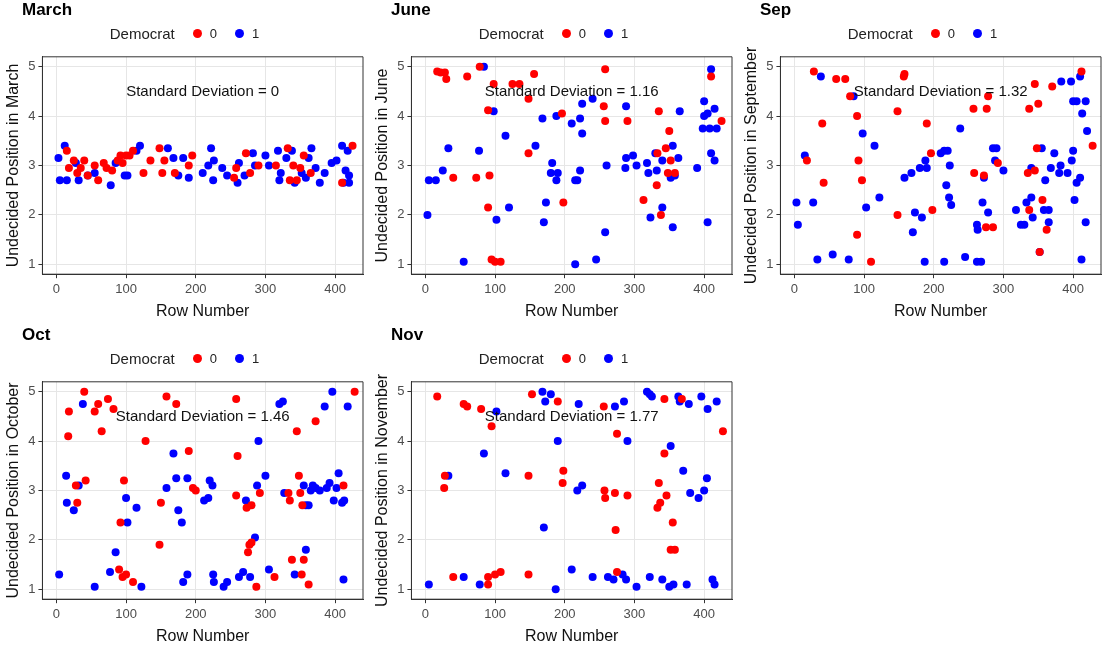 This screenshot has height=650, width=1108. I want to click on y-axis-title: Undecided Position in October, so click(13, 490).